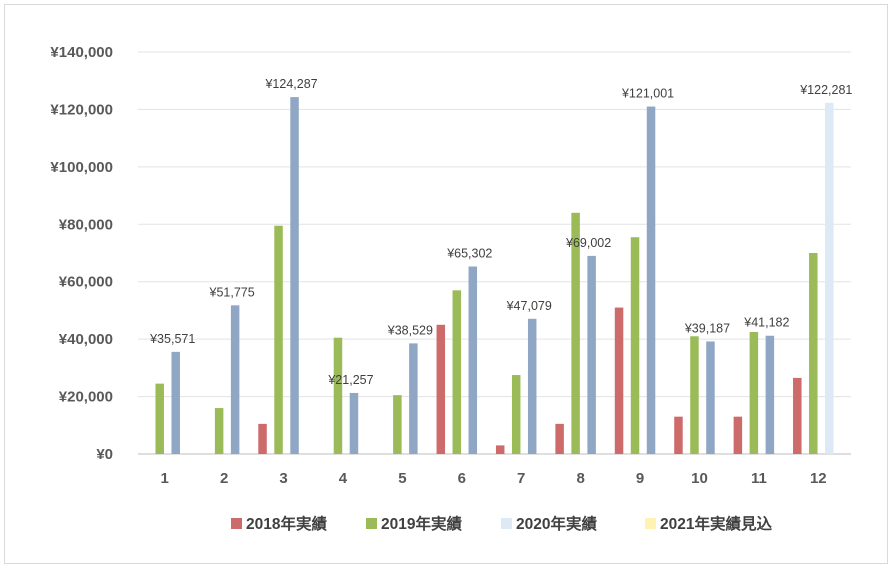  What do you see at coordinates (283, 478) in the screenshot?
I see `x-tick-label: 3` at bounding box center [283, 478].